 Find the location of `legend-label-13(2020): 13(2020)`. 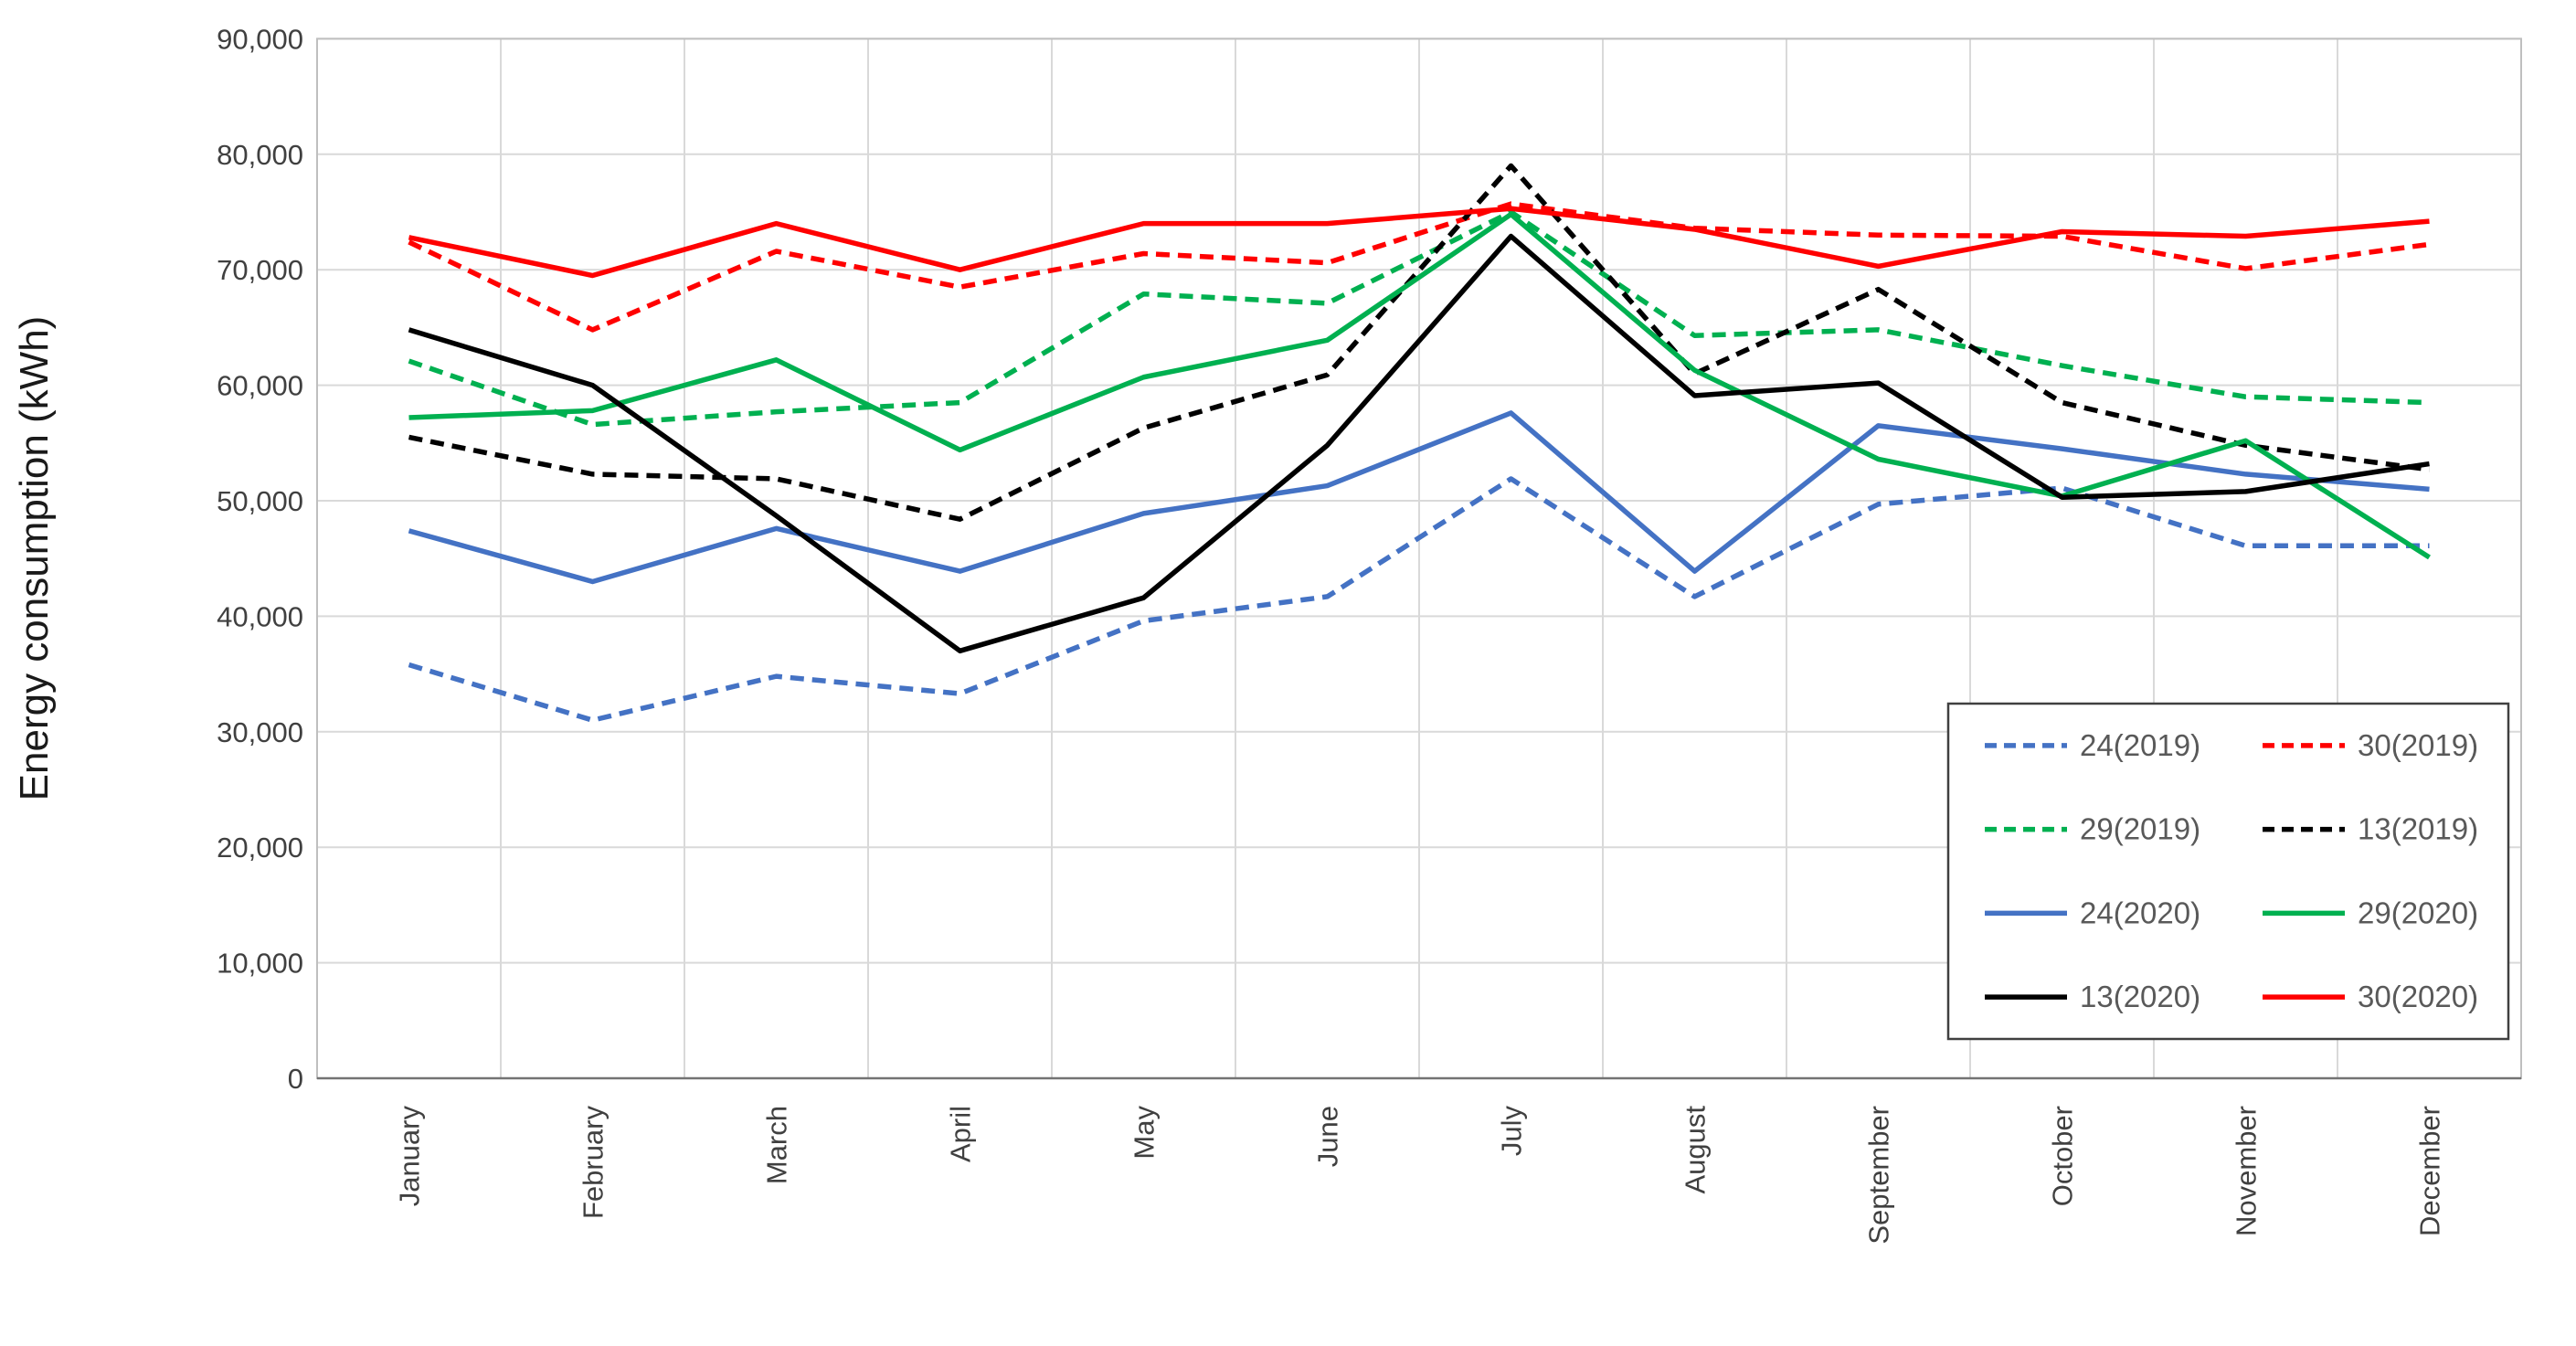

legend-label-13(2020): 13(2020) is located at coordinates (2140, 997).